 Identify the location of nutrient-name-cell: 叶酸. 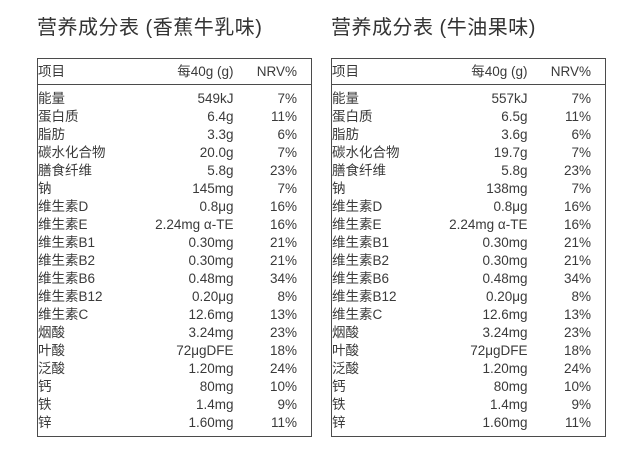
(51, 350).